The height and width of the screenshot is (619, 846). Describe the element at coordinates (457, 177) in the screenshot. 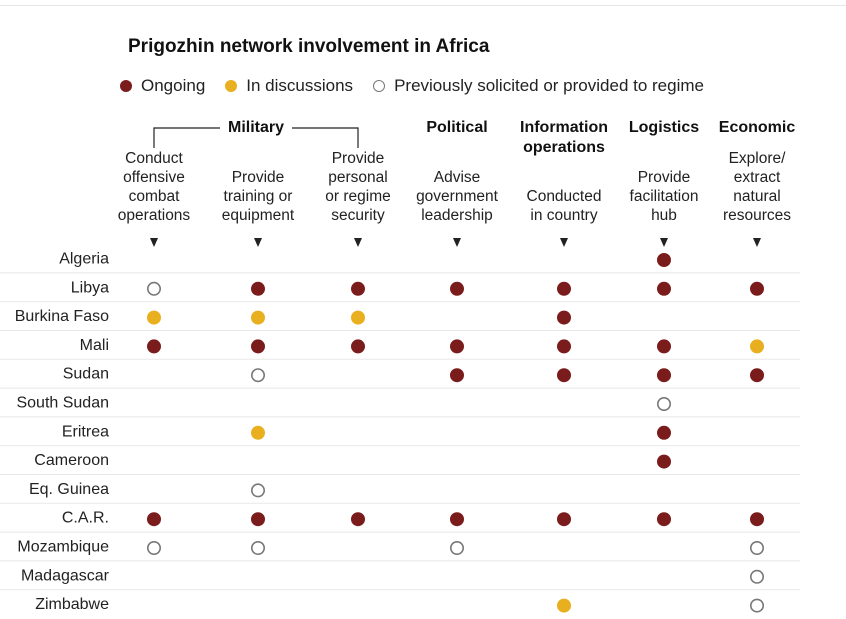

I see `column-header-line: Advise` at that location.